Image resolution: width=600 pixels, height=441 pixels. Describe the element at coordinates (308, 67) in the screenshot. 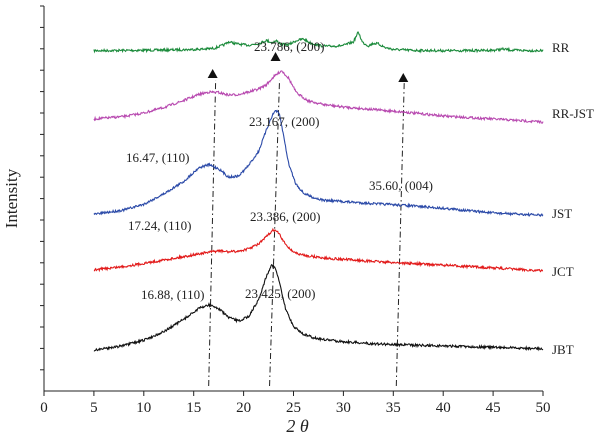

I see `peak-markers` at that location.